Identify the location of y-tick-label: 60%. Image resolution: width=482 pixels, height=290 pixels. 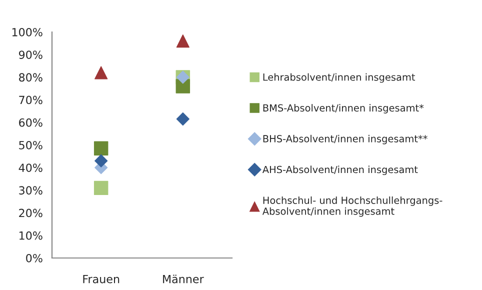
(30, 122).